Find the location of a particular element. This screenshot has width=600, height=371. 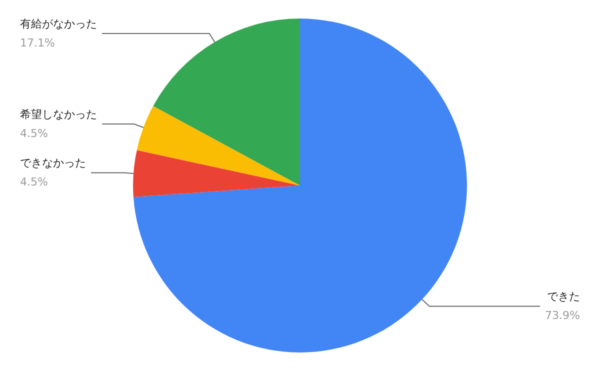

slice-label: 有給がなかった is located at coordinates (58, 23).